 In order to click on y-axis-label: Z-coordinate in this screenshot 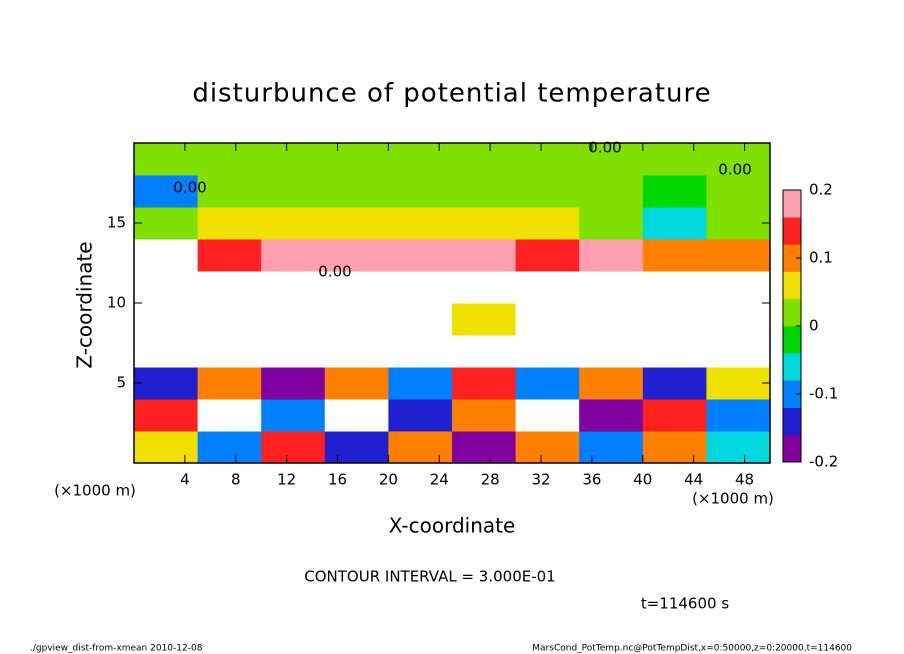, I will do `click(85, 304)`.